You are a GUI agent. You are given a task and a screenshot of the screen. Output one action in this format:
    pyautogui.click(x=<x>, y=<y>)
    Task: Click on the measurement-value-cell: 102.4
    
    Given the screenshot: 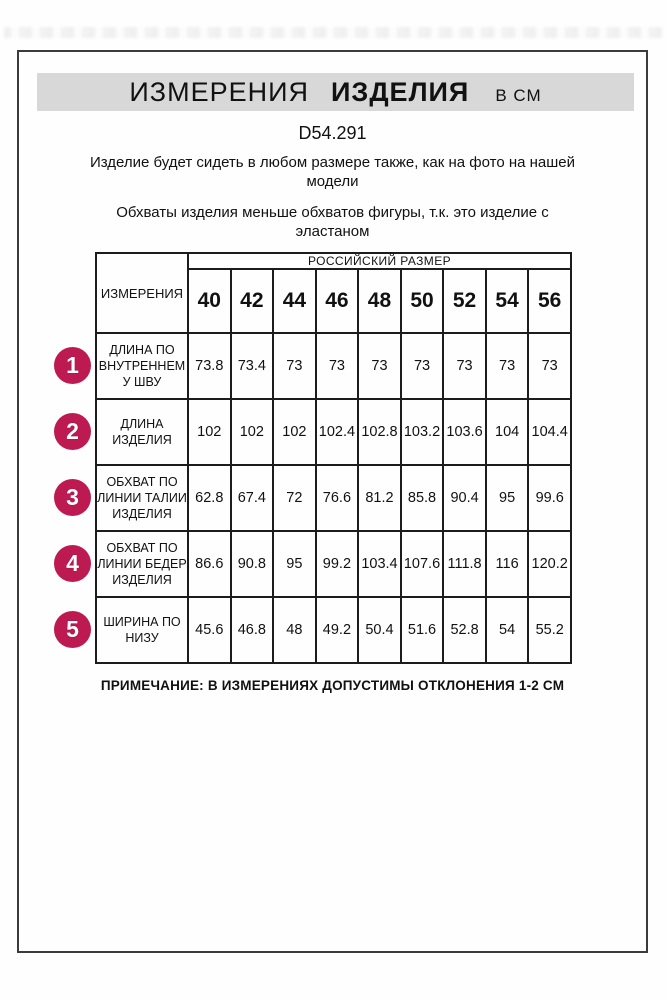 What is the action you would take?
    pyautogui.click(x=337, y=432)
    